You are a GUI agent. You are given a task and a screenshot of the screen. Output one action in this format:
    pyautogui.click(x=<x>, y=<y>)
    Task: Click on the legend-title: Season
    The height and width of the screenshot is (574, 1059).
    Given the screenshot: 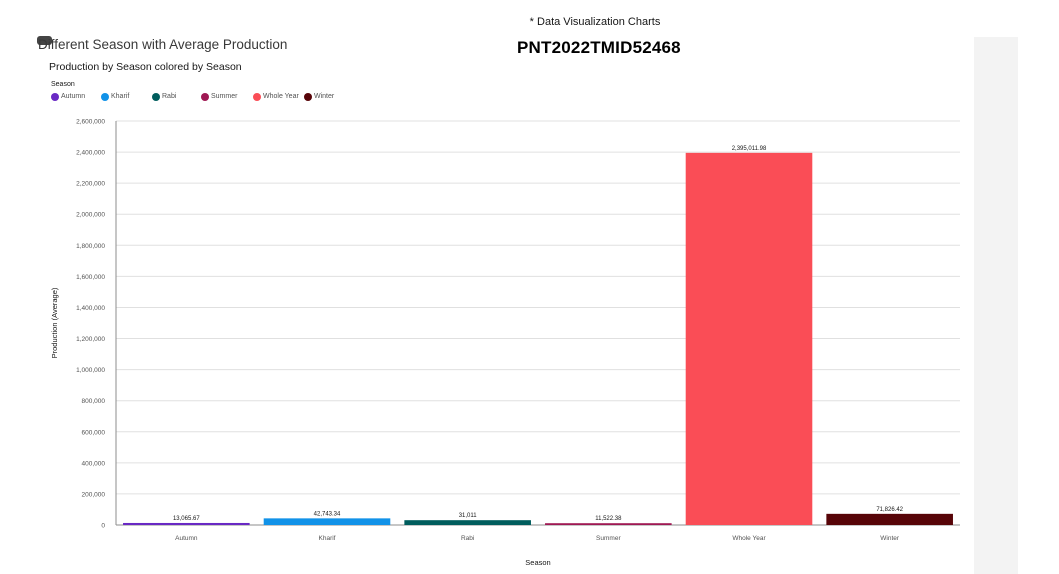 What is the action you would take?
    pyautogui.click(x=63, y=84)
    